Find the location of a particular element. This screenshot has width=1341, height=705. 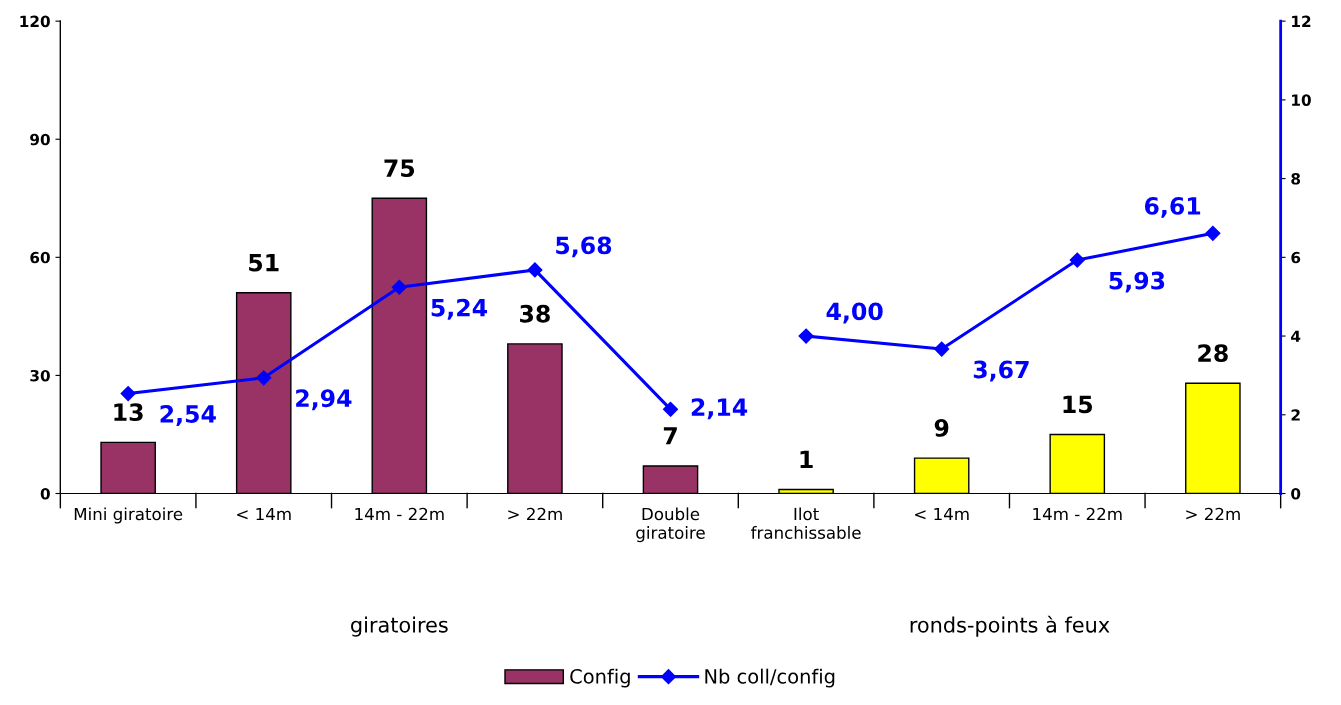

data-label: 1 is located at coordinates (806, 459).